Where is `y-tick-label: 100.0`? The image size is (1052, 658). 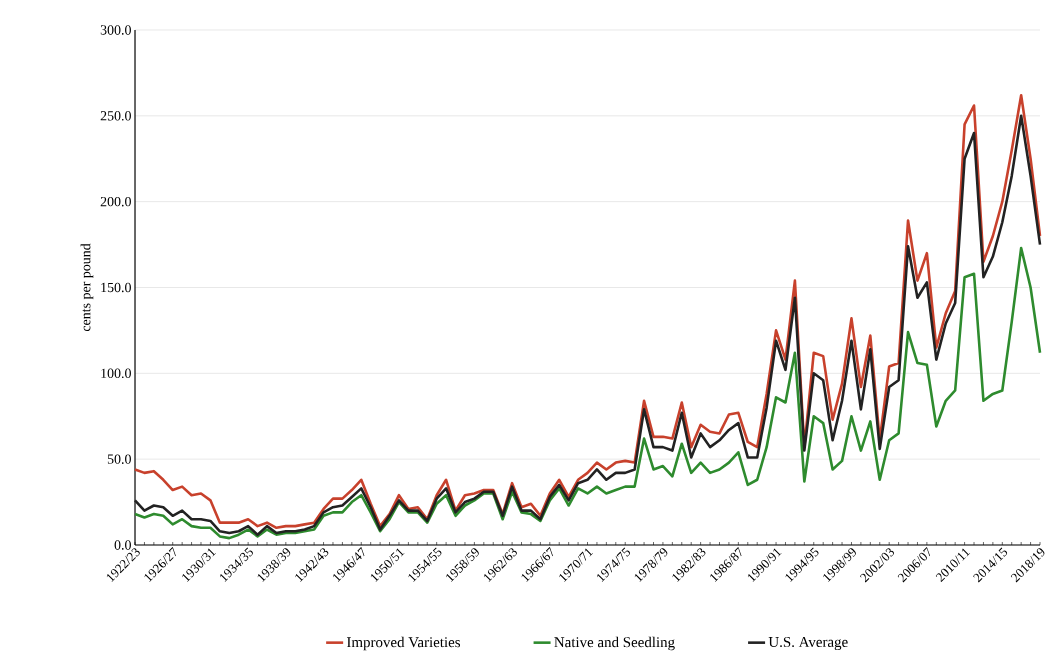
y-tick-label: 100.0 is located at coordinates (116, 373).